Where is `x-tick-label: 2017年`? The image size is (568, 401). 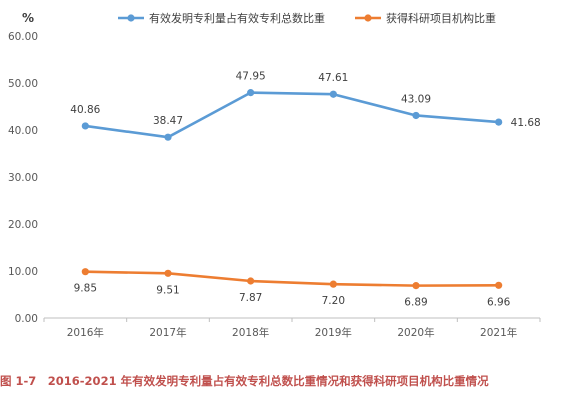 x-tick-label: 2017年 is located at coordinates (167, 332).